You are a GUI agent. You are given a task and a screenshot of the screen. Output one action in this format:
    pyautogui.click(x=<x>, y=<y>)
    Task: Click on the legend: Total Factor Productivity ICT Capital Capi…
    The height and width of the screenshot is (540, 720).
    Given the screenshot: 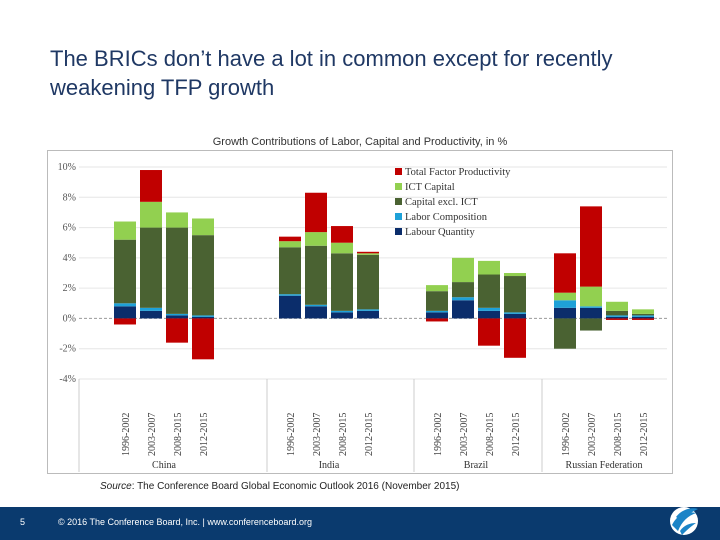 What is the action you would take?
    pyautogui.click(x=453, y=202)
    